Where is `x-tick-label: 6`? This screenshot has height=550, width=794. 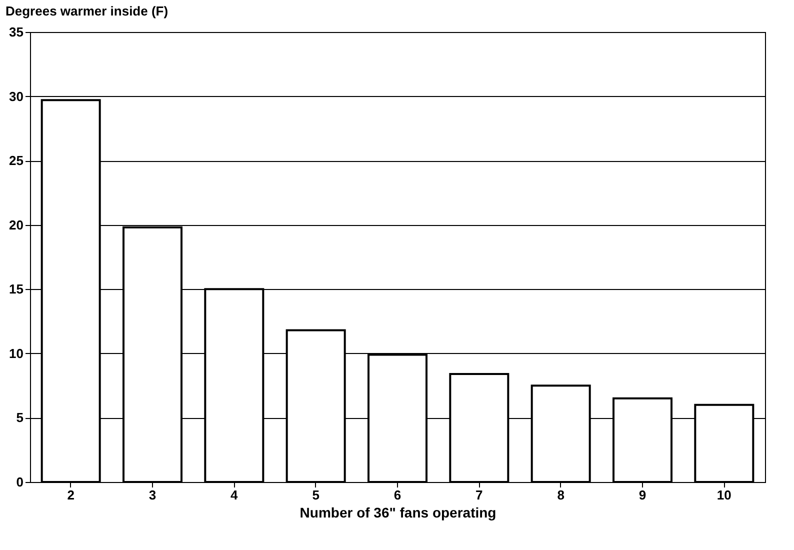 x-tick-label: 6 is located at coordinates (398, 495).